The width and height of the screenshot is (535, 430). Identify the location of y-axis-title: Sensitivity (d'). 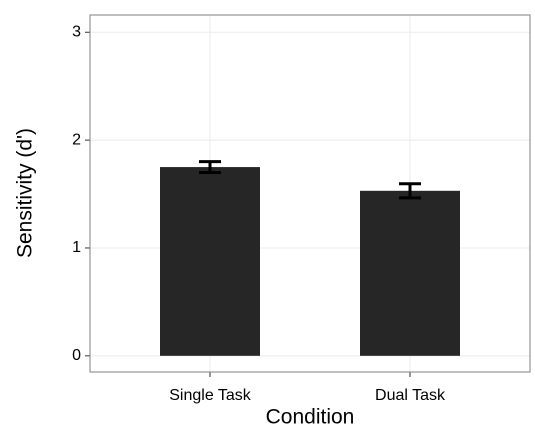
(25, 193).